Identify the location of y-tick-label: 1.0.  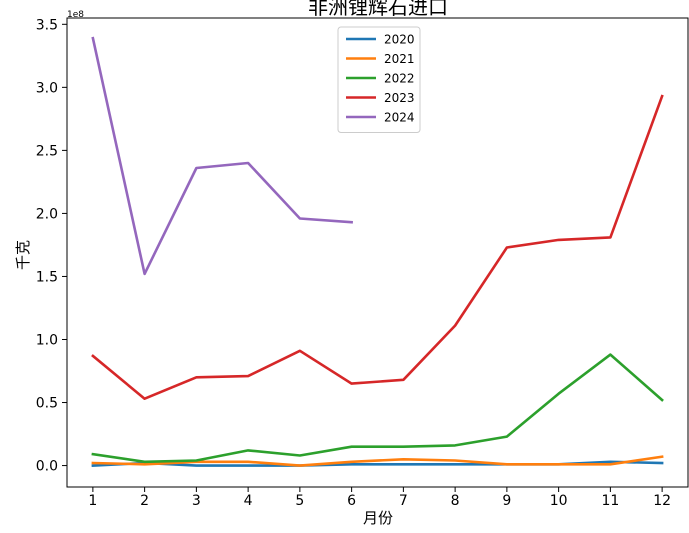
(47, 340).